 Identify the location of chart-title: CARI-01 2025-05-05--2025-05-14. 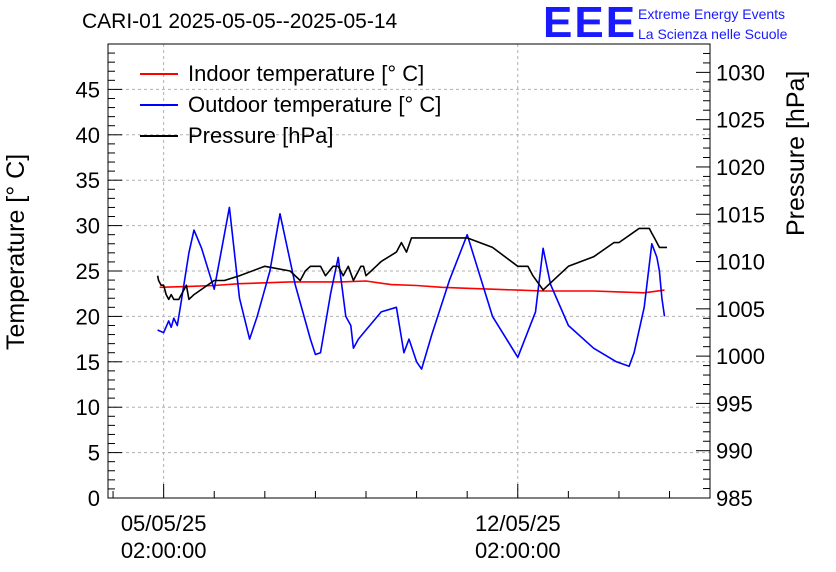
(240, 21).